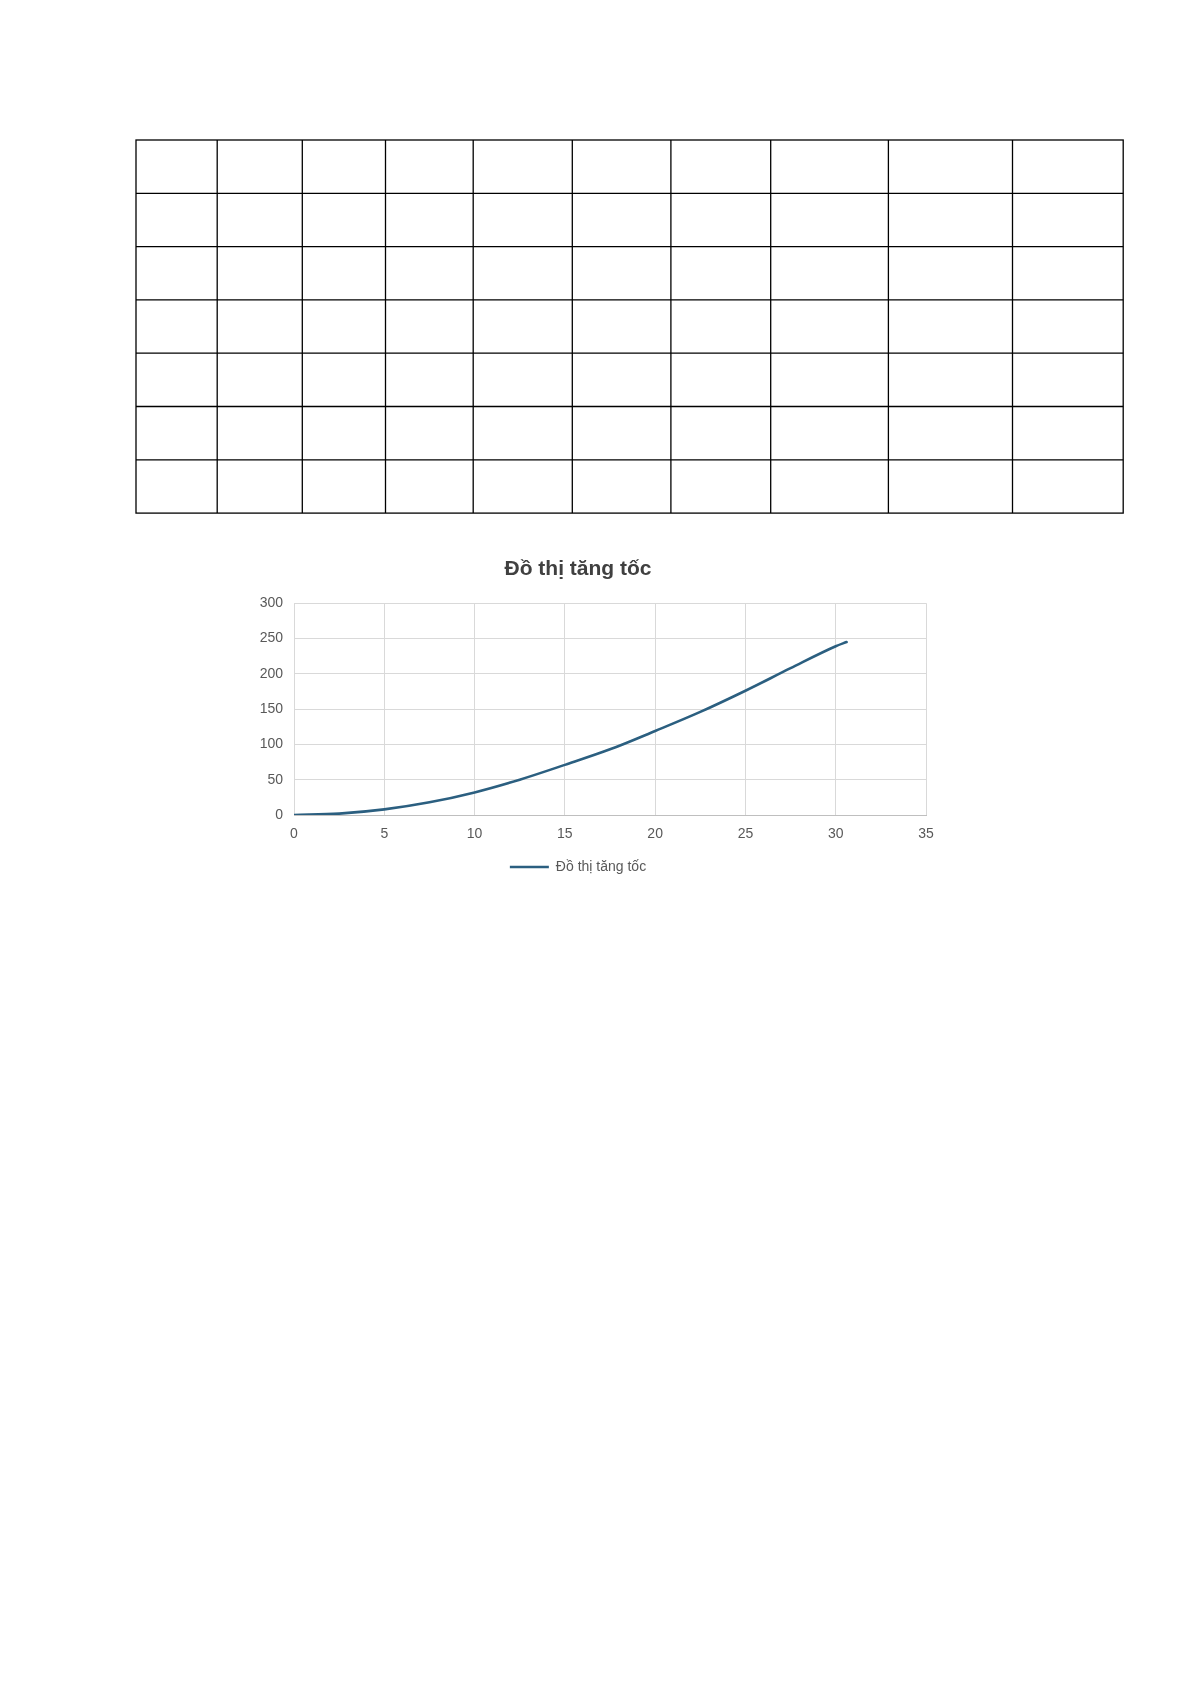 The width and height of the screenshot is (1192, 1685). I want to click on chart-title: Đồ thị tăng tốc, so click(578, 568).